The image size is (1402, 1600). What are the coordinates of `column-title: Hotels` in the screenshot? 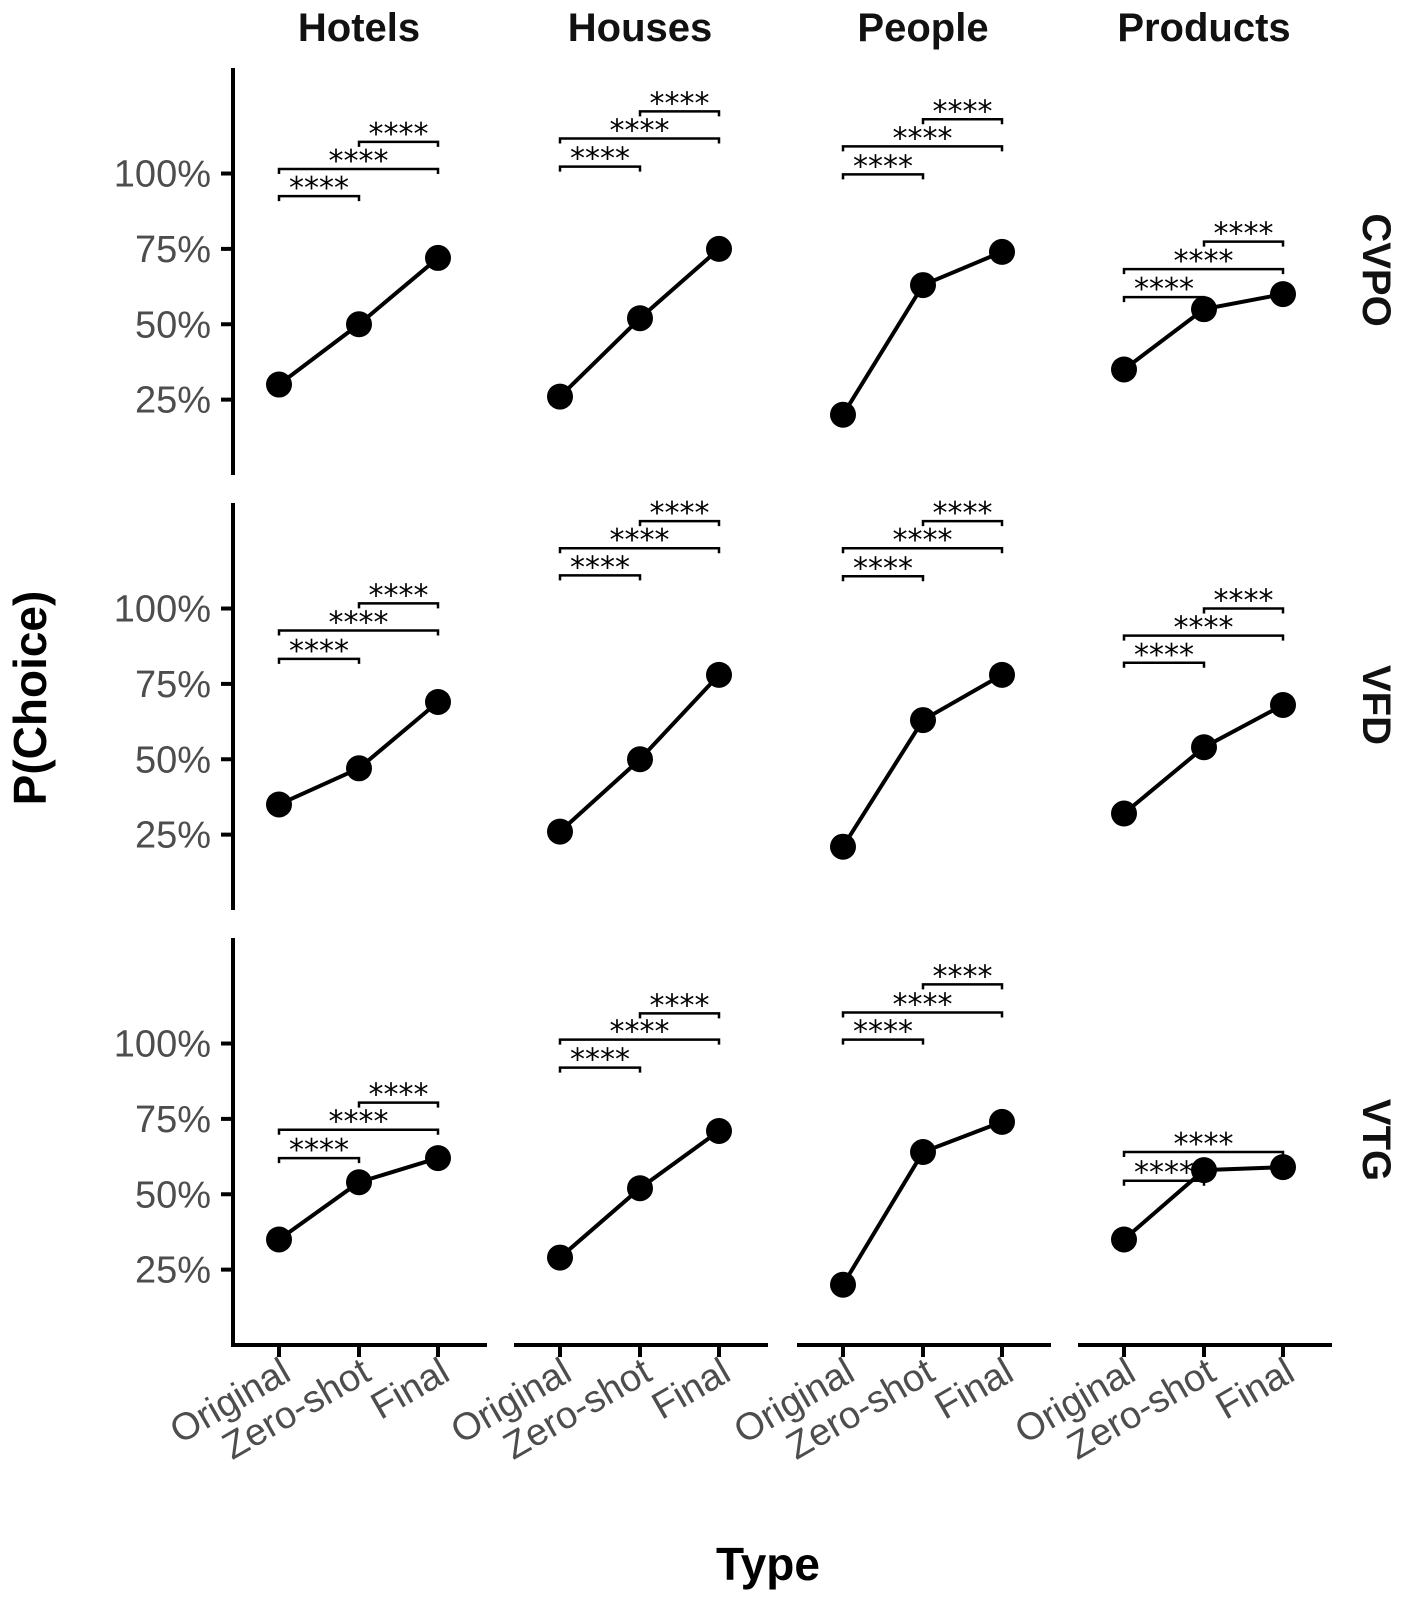 It's located at (359, 28).